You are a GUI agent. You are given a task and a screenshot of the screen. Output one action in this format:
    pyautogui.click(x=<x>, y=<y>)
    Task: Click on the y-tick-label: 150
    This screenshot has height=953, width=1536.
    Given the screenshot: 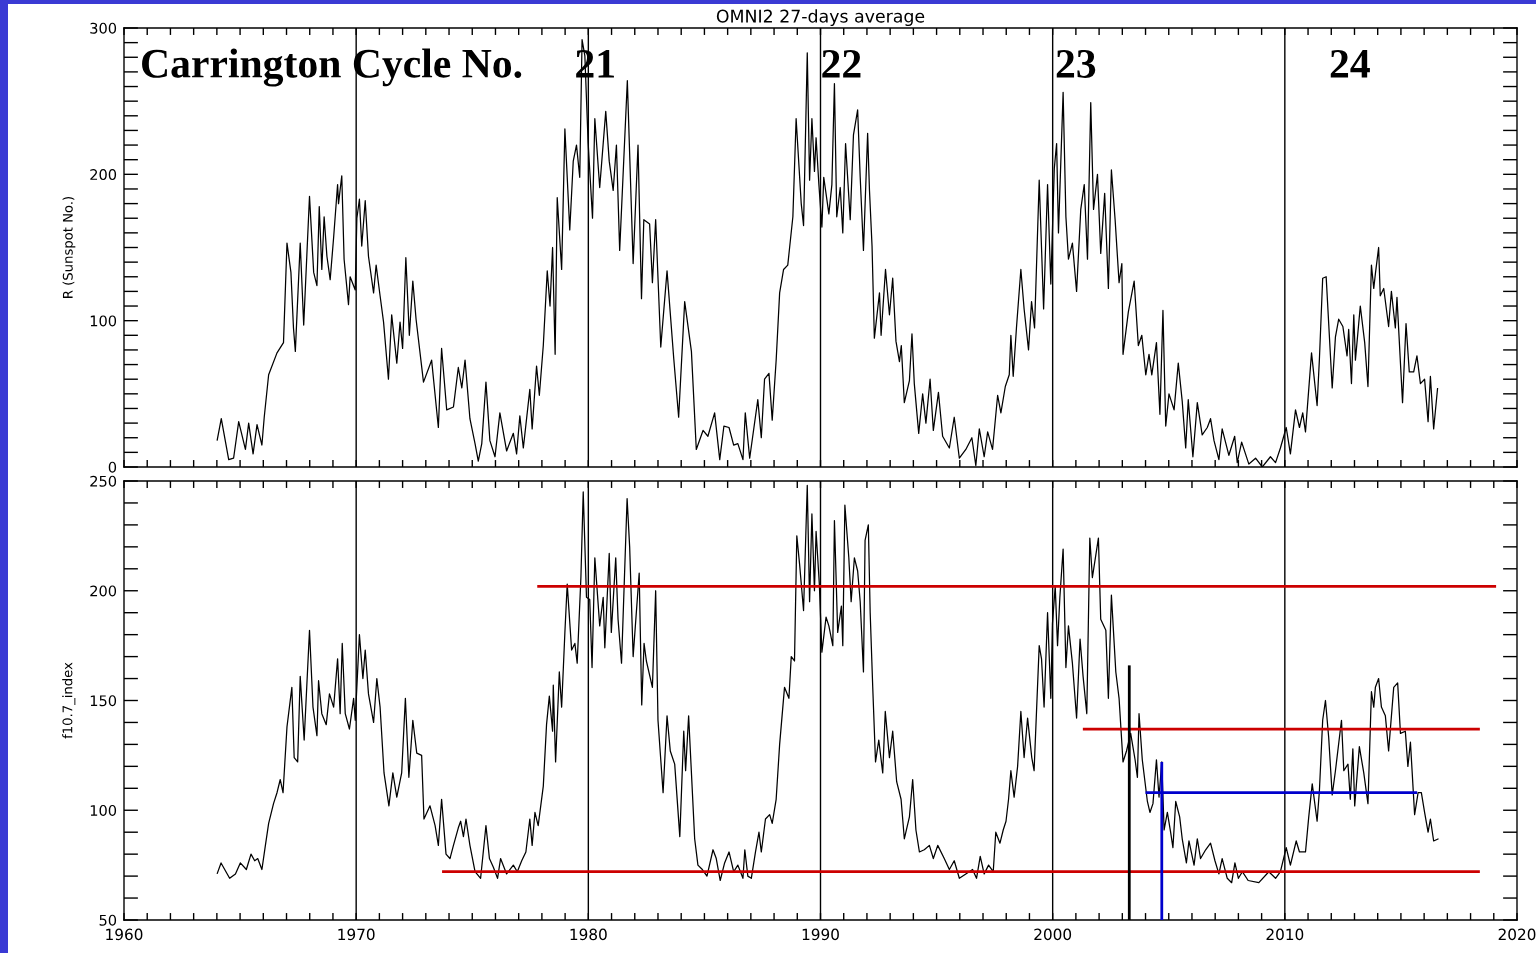 What is the action you would take?
    pyautogui.click(x=103, y=701)
    